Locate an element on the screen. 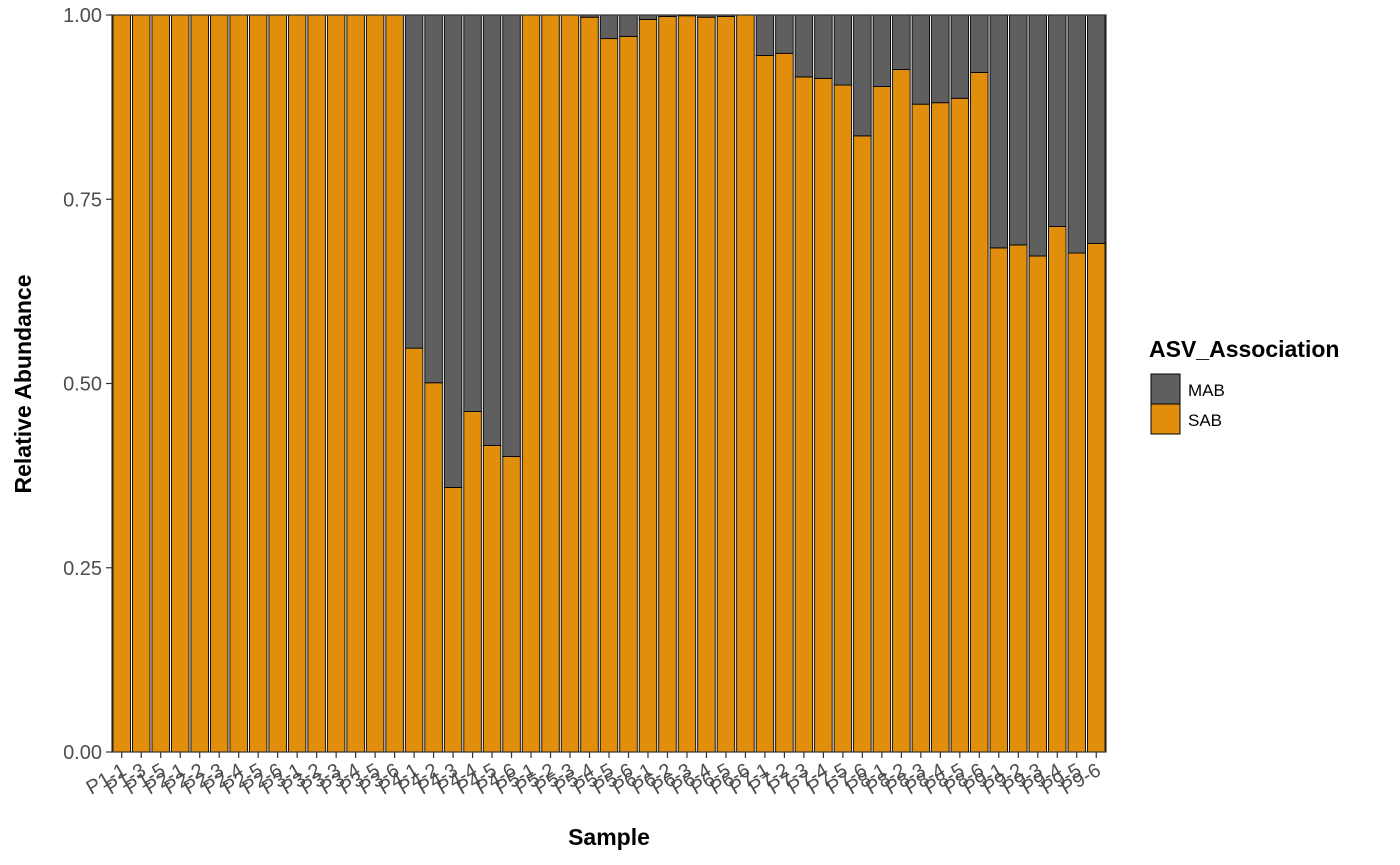 The image size is (1400, 865). y-tick-label: 1.00 is located at coordinates (82, 16).